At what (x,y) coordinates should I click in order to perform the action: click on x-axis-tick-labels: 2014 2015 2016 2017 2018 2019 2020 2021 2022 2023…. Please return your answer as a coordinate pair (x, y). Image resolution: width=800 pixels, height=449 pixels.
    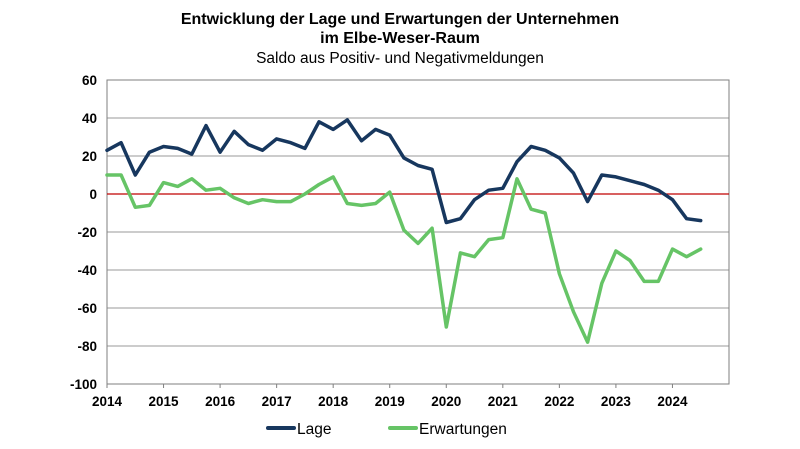
    Looking at the image, I should click on (390, 396).